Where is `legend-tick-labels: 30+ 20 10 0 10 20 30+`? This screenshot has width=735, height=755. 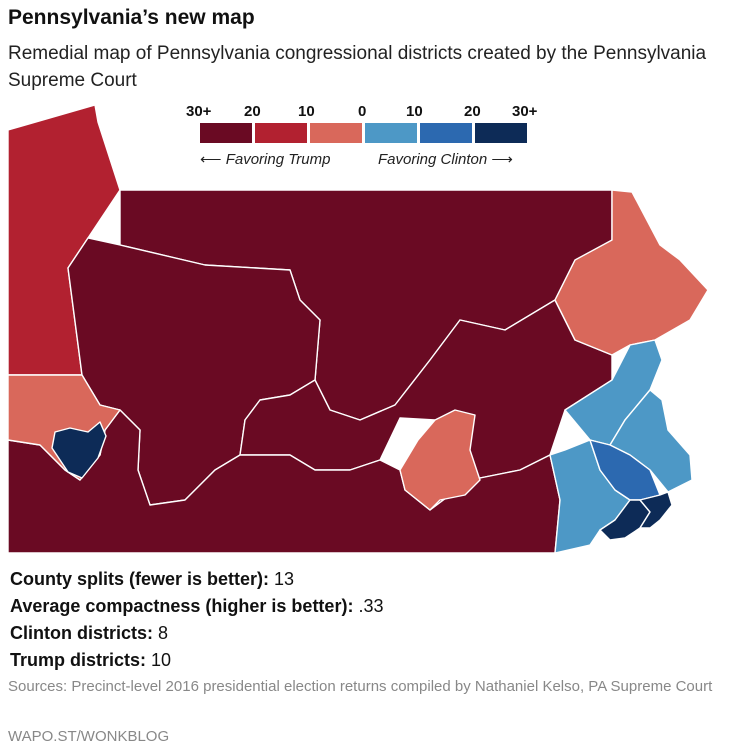
legend-tick-labels: 30+ 20 10 0 10 20 30+ is located at coordinates (366, 112).